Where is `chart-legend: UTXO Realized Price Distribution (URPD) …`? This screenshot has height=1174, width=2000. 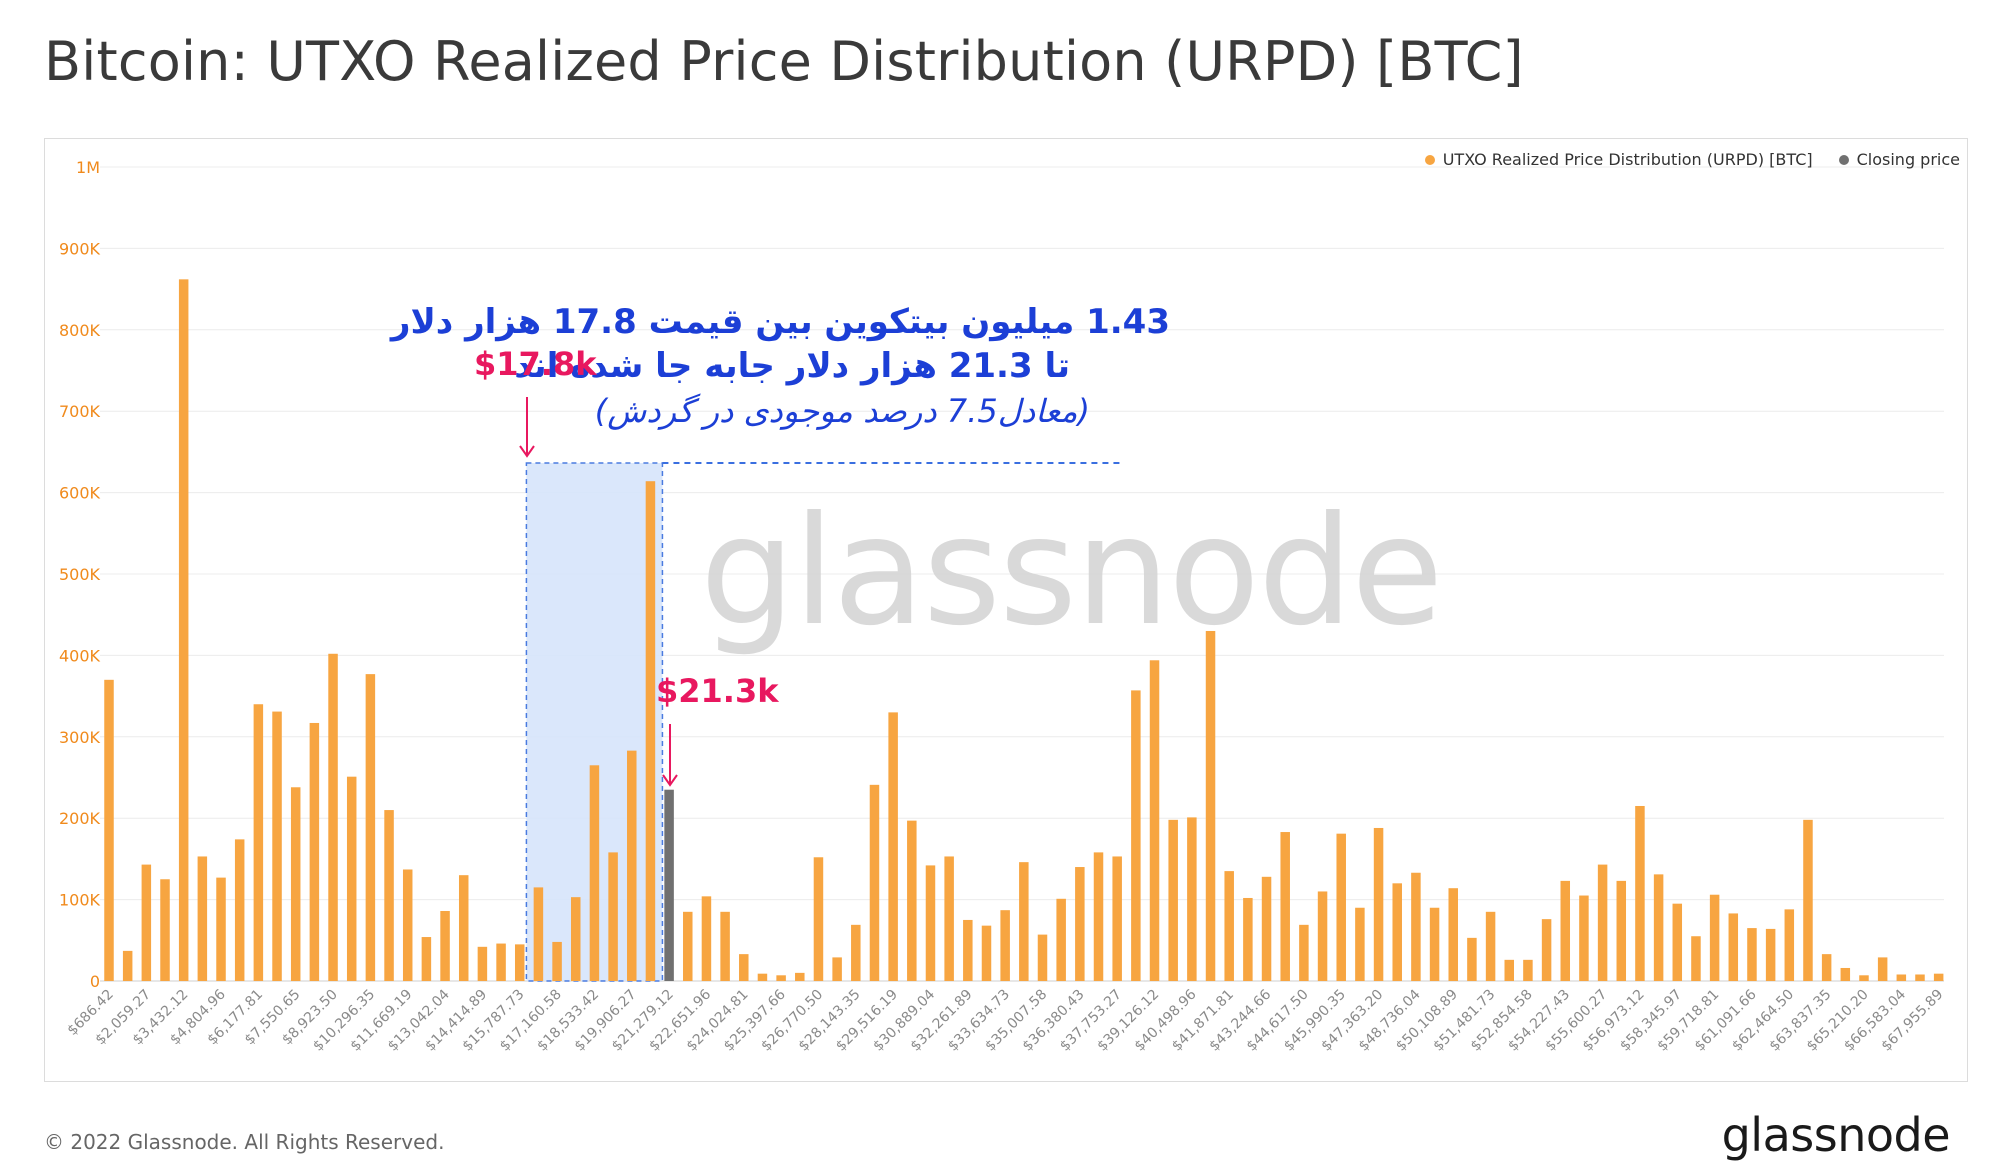
chart-legend: UTXO Realized Price Distribution (URPD) … is located at coordinates (1692, 159).